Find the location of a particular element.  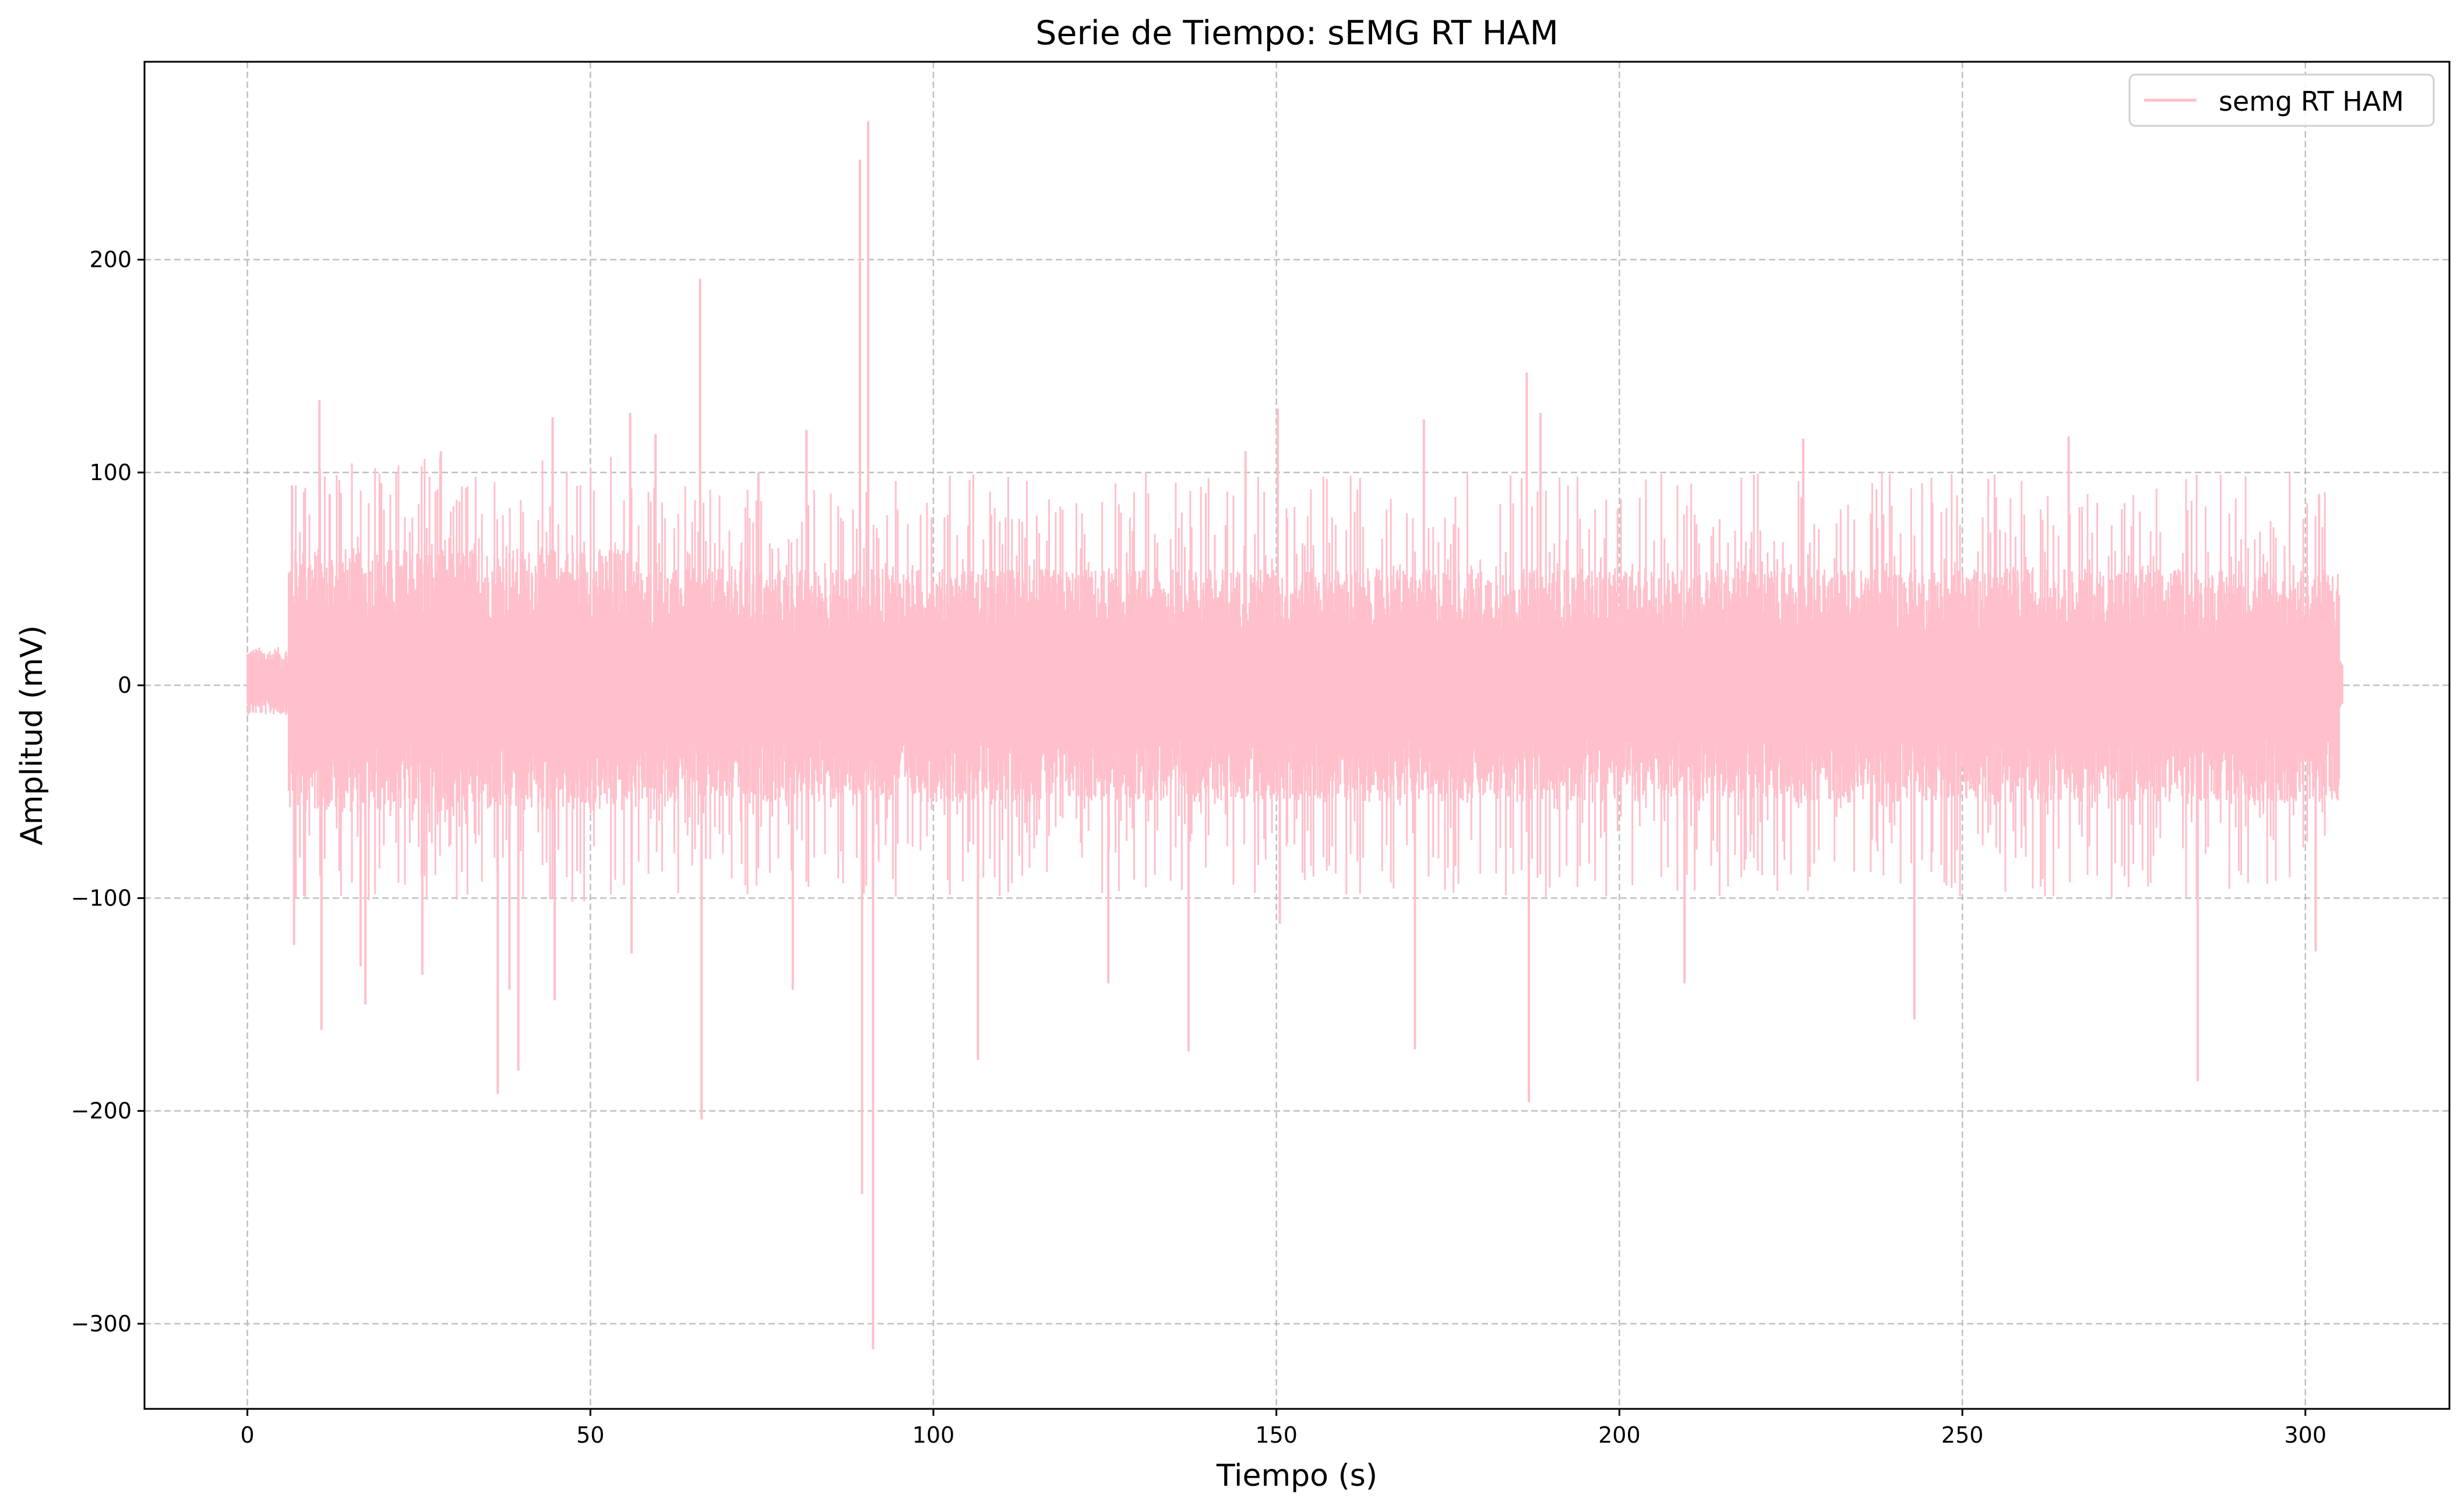

y-tick-label: 100 is located at coordinates (110, 473).